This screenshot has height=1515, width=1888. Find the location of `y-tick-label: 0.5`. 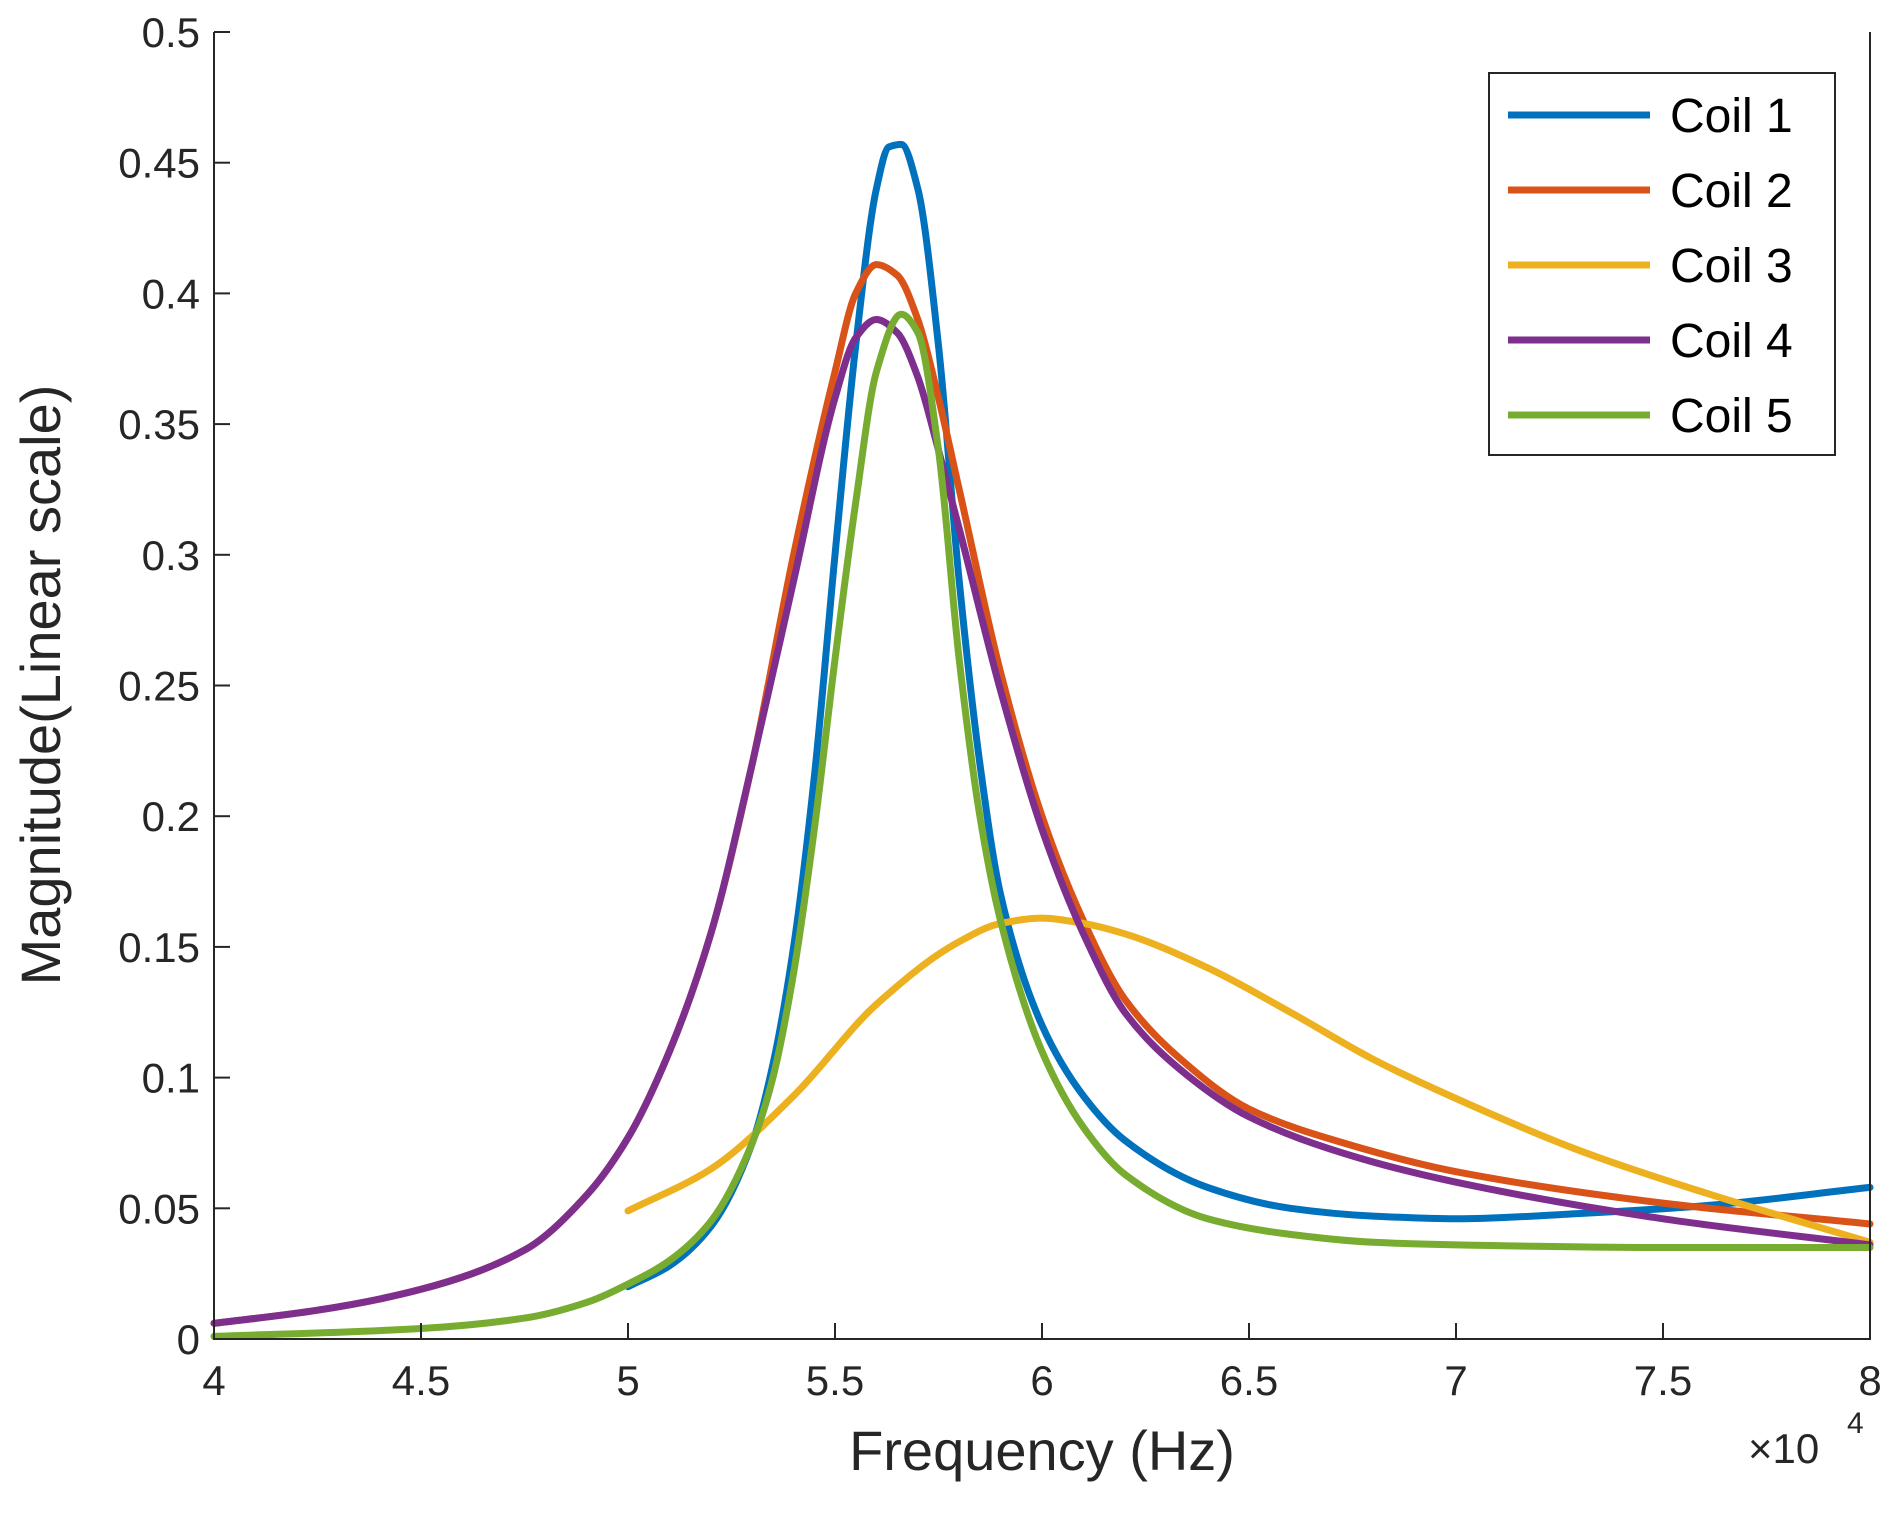

y-tick-label: 0.5 is located at coordinates (171, 32).